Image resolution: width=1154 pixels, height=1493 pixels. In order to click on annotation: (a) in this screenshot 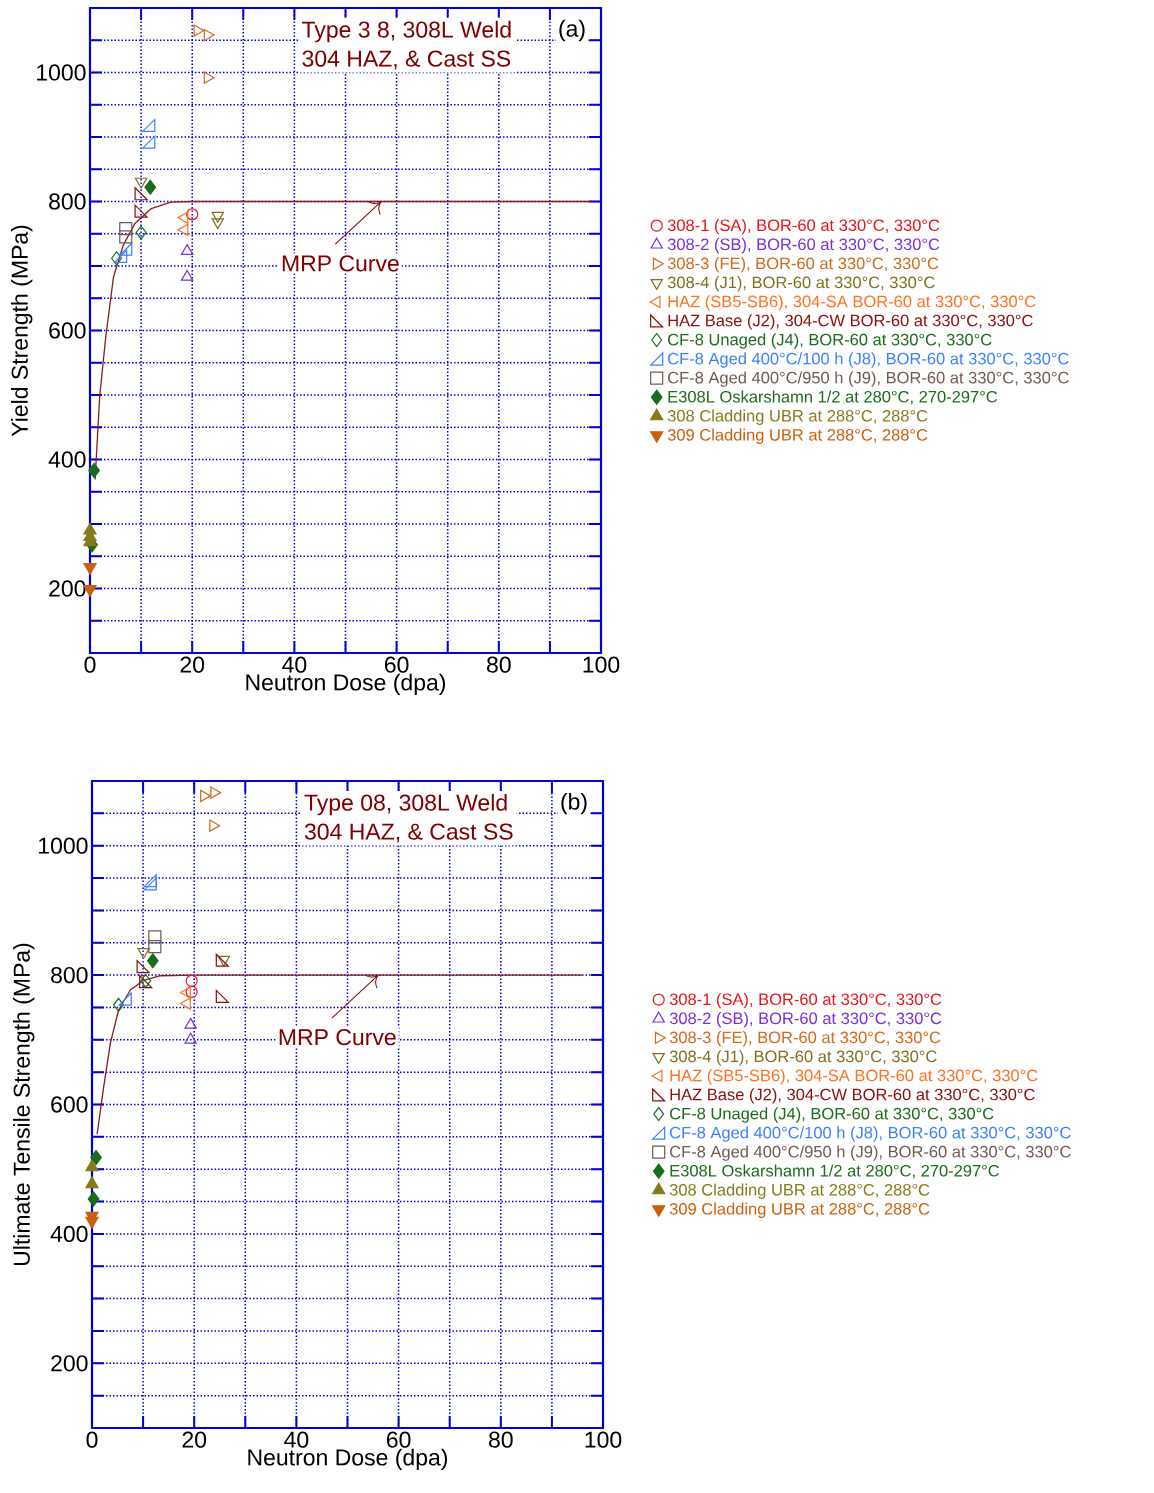, I will do `click(572, 30)`.